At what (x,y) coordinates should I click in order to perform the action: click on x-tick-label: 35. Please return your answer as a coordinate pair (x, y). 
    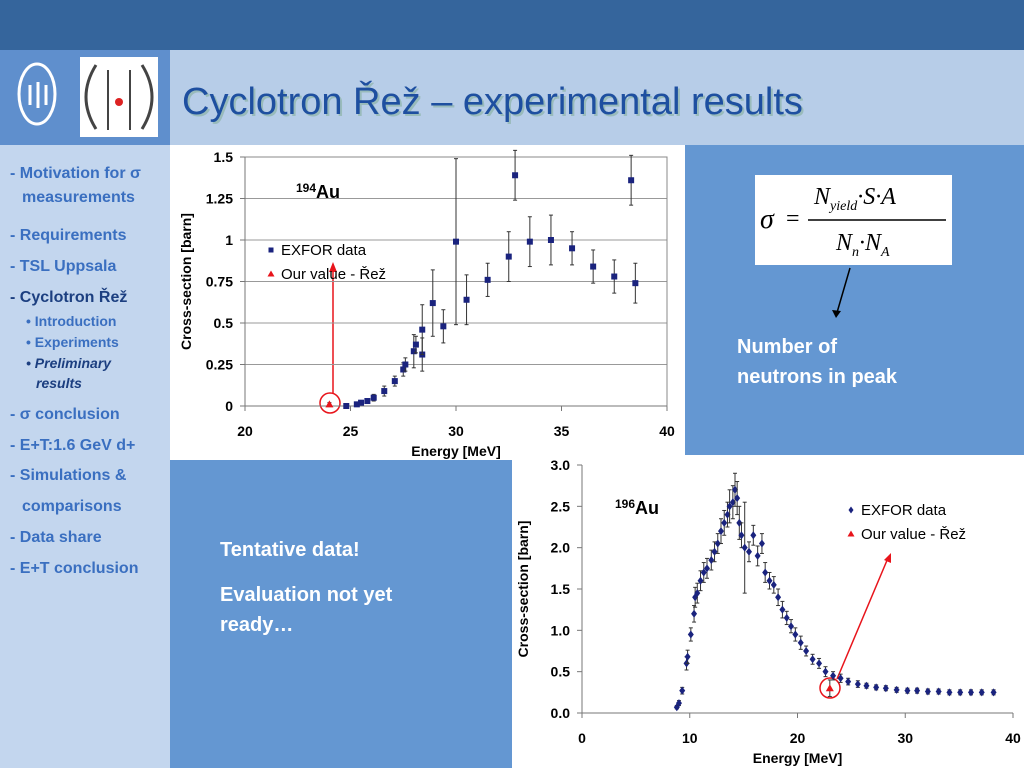
    Looking at the image, I should click on (562, 431).